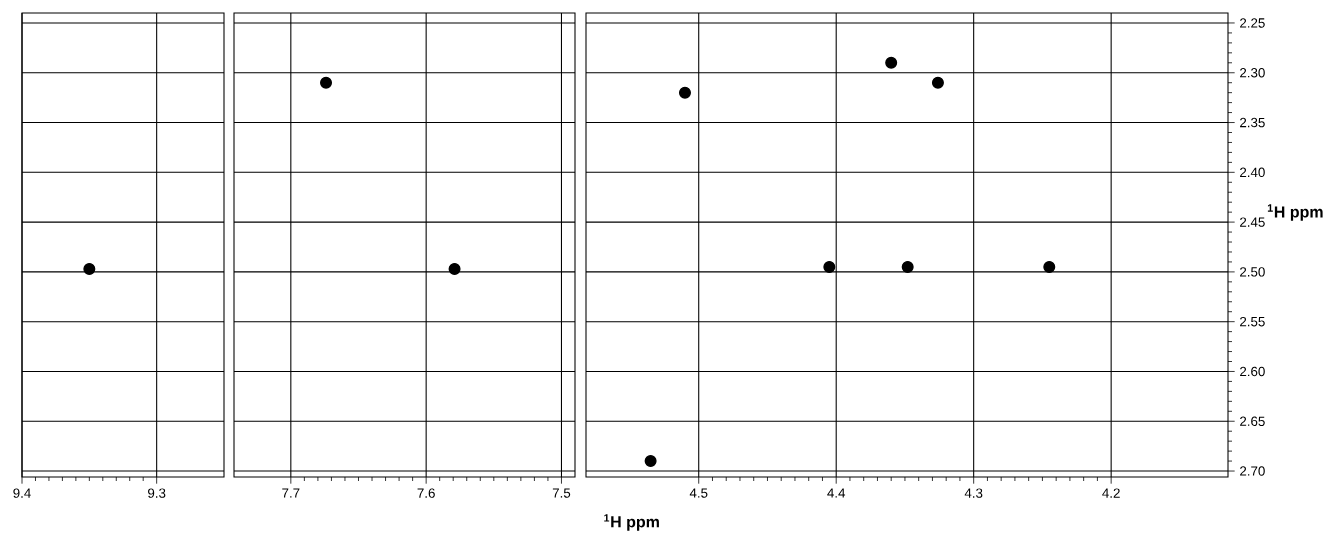  Describe the element at coordinates (1252, 23) in the screenshot. I see `y-tick-label: 2.25` at that location.